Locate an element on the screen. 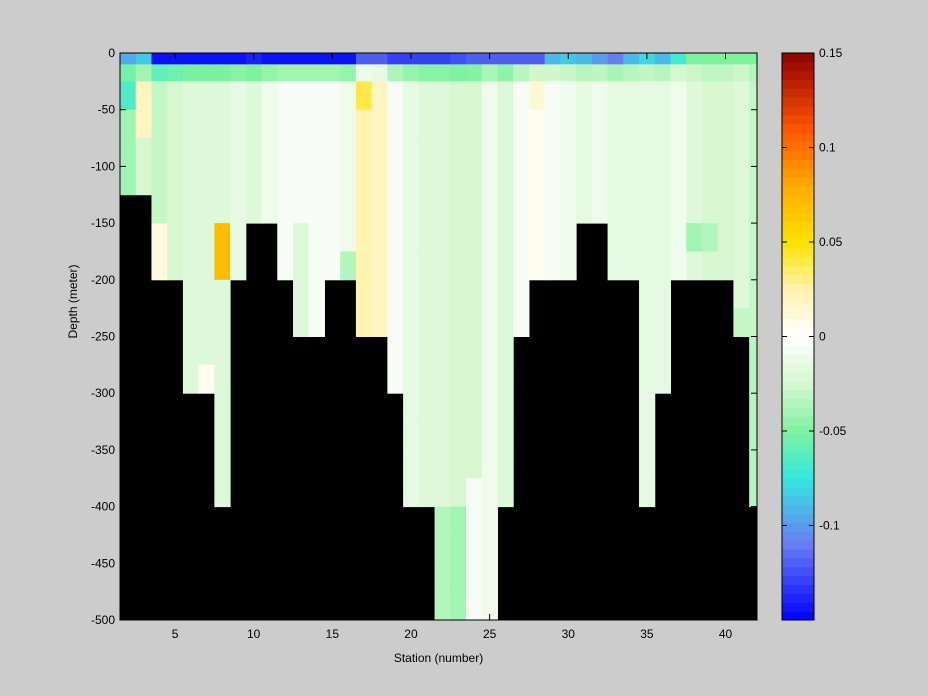 The height and width of the screenshot is (696, 928). x-tick-label: 30 is located at coordinates (569, 634).